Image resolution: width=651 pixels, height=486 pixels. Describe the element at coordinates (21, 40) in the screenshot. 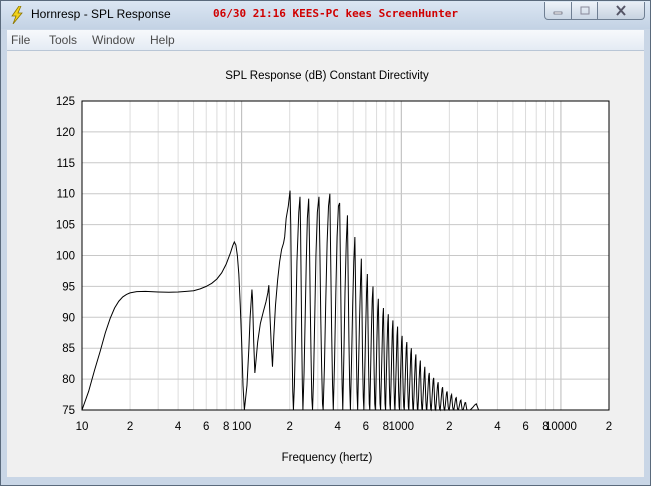

I see `menu-file: File` at that location.